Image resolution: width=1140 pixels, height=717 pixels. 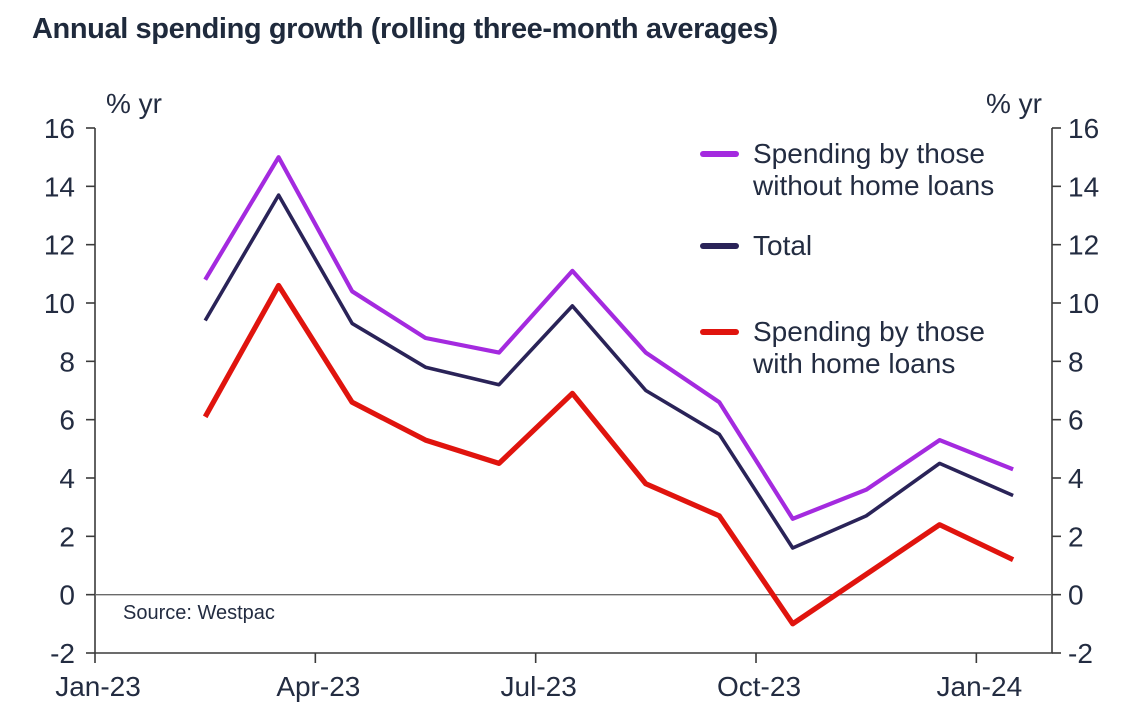 What do you see at coordinates (1076, 478) in the screenshot?
I see `y-tick-label-right: 4` at bounding box center [1076, 478].